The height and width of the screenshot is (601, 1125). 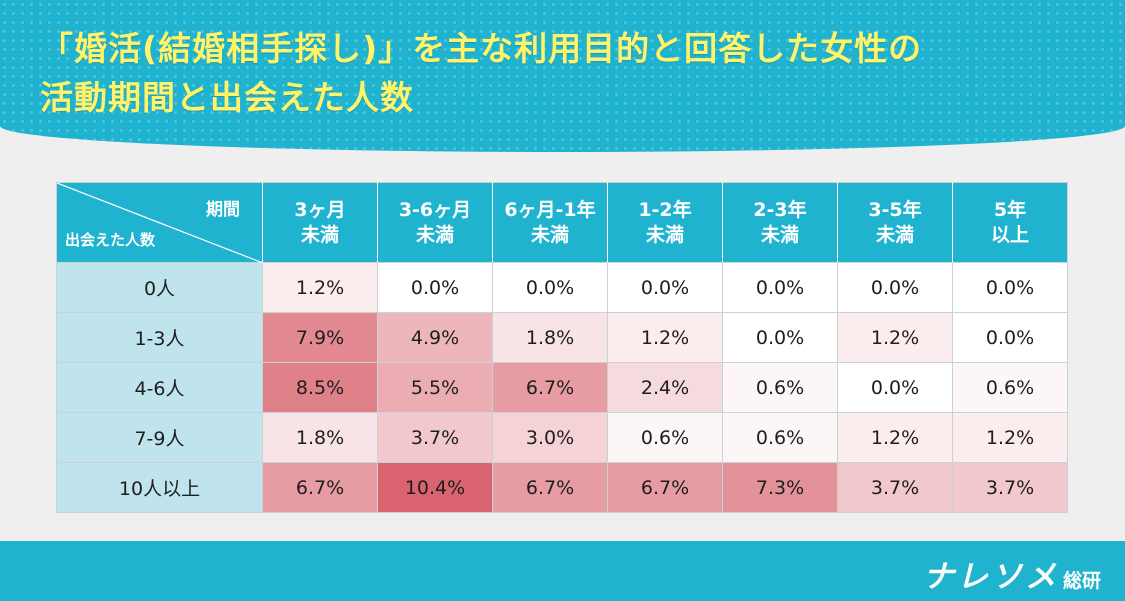 I want to click on brand-name: ナレソメ, so click(x=990, y=577).